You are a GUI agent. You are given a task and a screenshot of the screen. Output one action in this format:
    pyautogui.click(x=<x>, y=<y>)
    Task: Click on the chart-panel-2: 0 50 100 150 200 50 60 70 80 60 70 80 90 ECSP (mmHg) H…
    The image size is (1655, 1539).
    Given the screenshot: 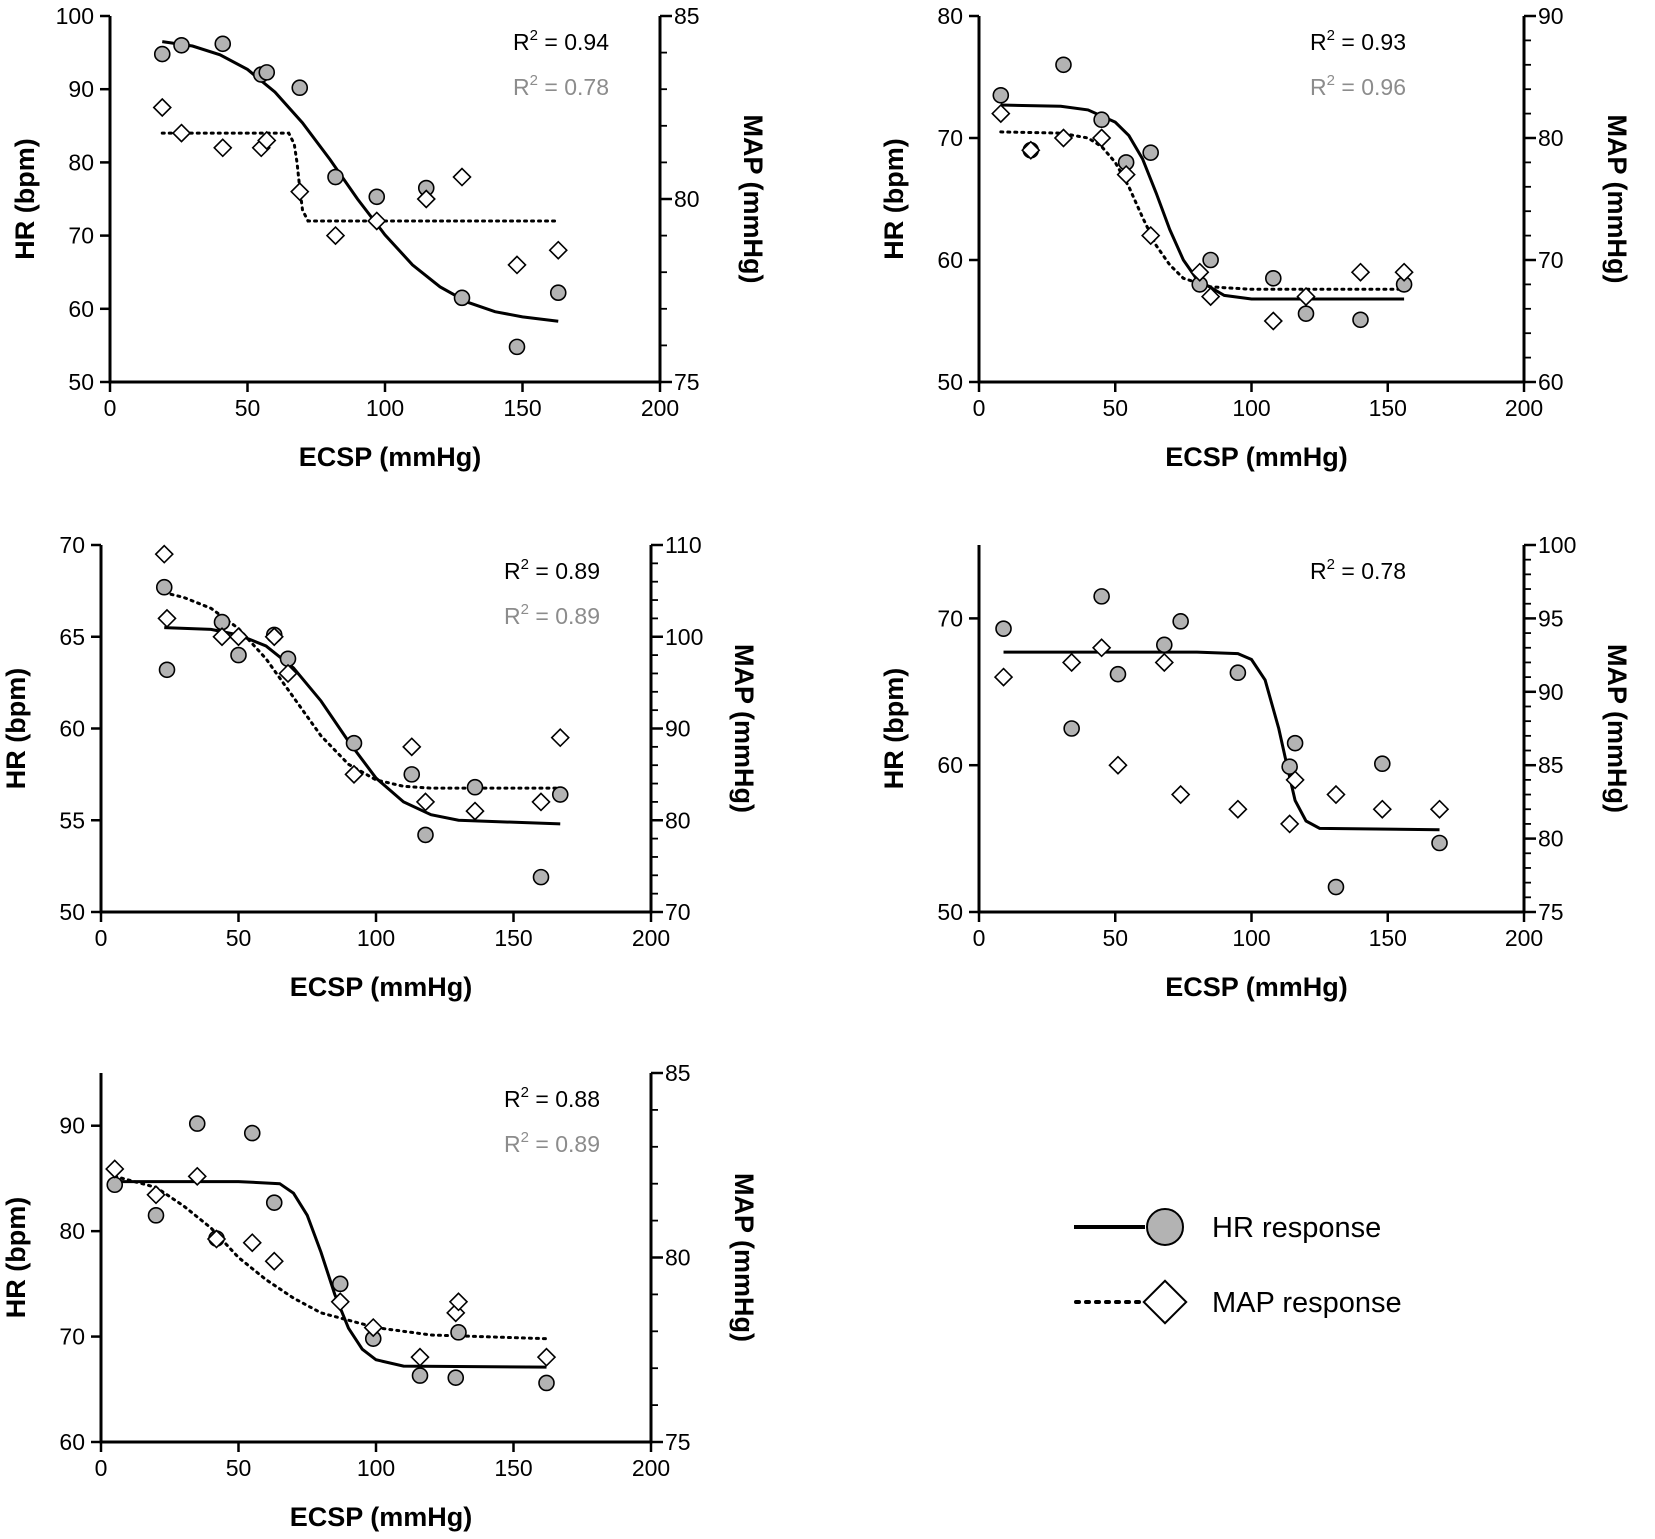 What is the action you would take?
    pyautogui.click(x=1255, y=237)
    